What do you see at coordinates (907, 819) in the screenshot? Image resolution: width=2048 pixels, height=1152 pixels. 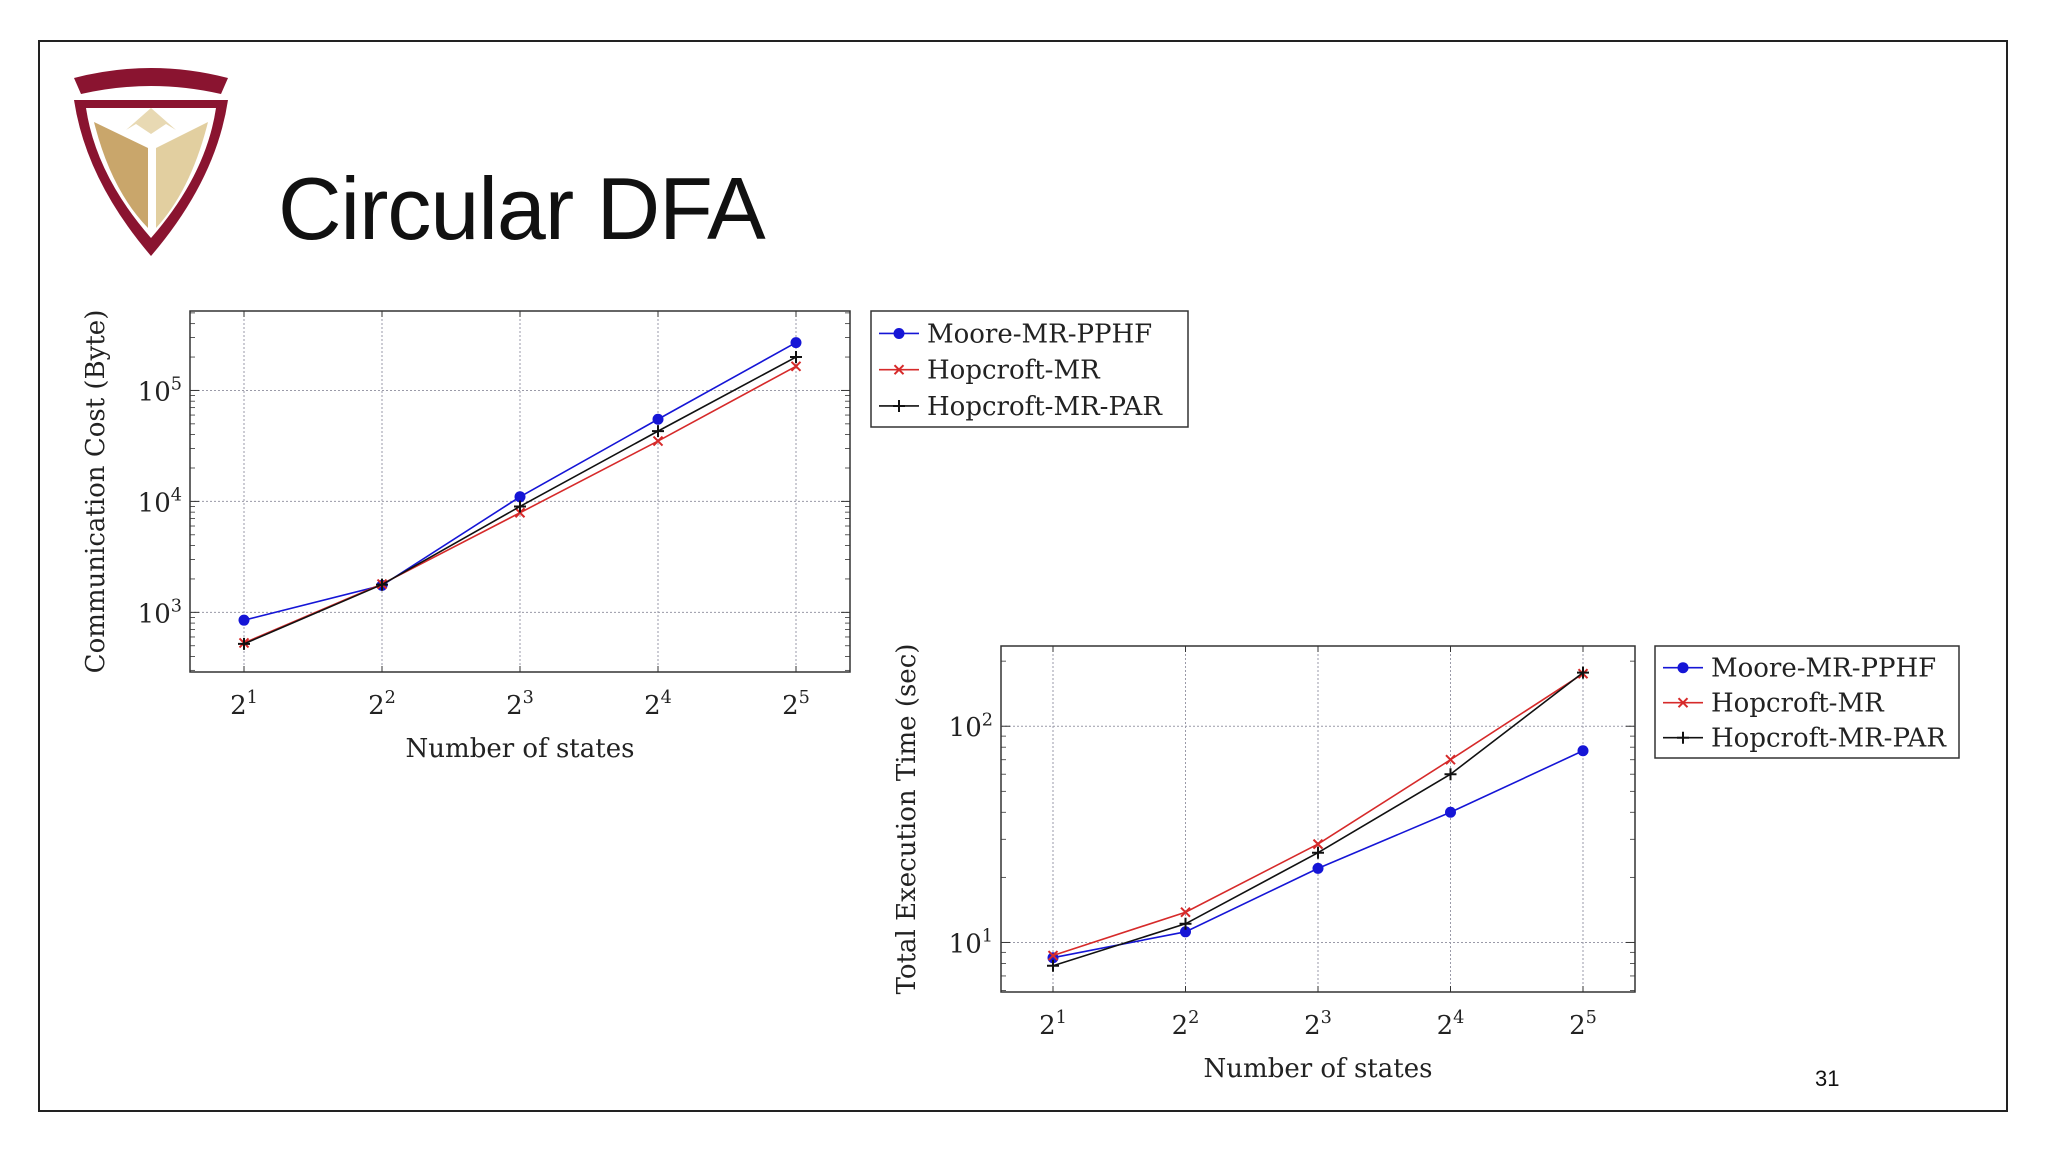 I see `y-axis-label: Total Execution Time (sec)` at bounding box center [907, 819].